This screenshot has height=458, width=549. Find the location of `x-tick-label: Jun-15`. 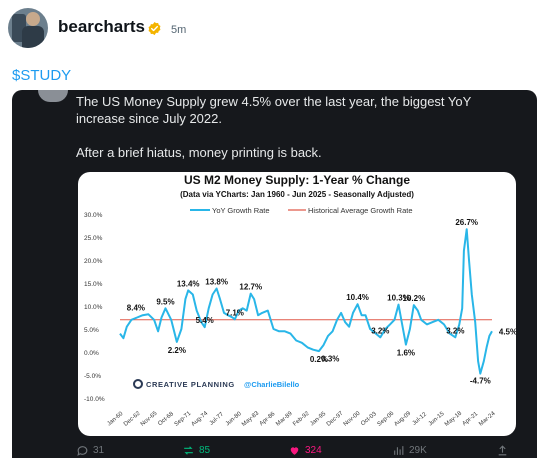

x-tick-label: Jun-15 is located at coordinates (437, 419).